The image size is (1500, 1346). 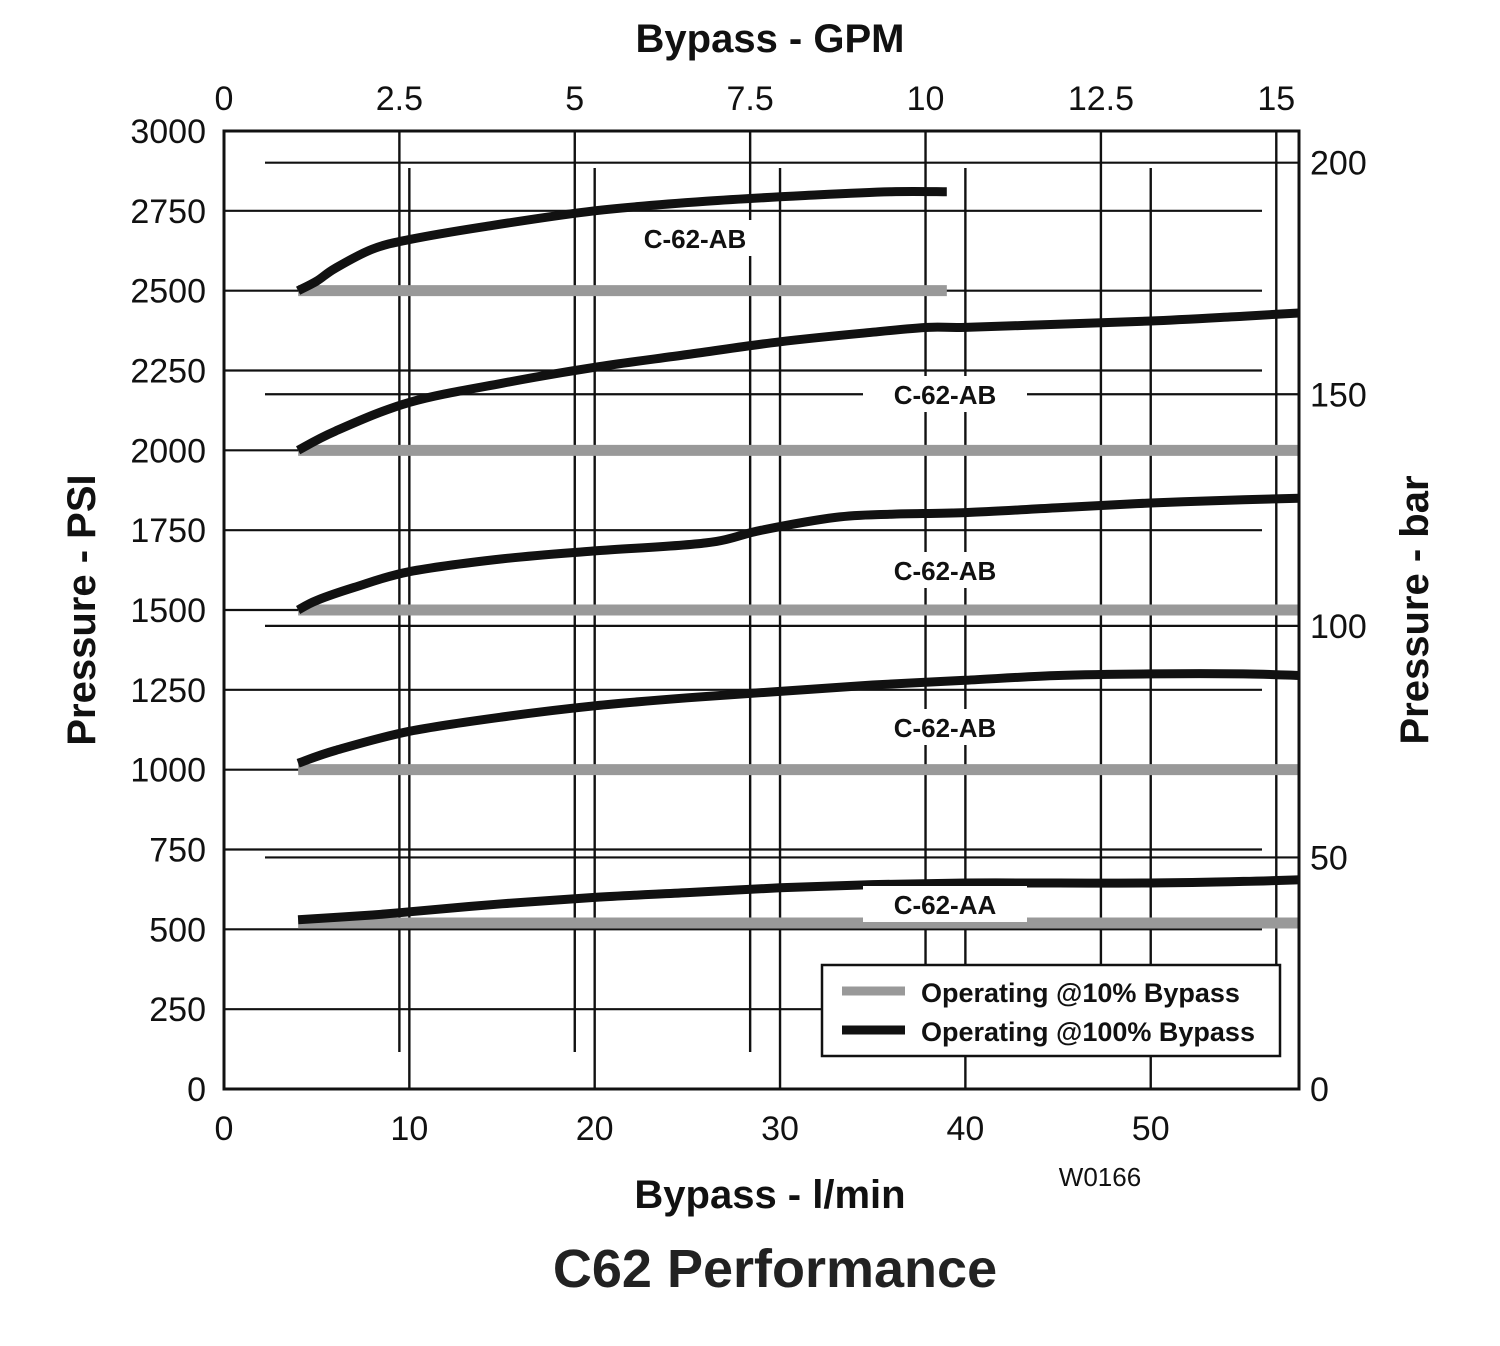 What do you see at coordinates (168, 372) in the screenshot?
I see `tick-label-psi: 2250` at bounding box center [168, 372].